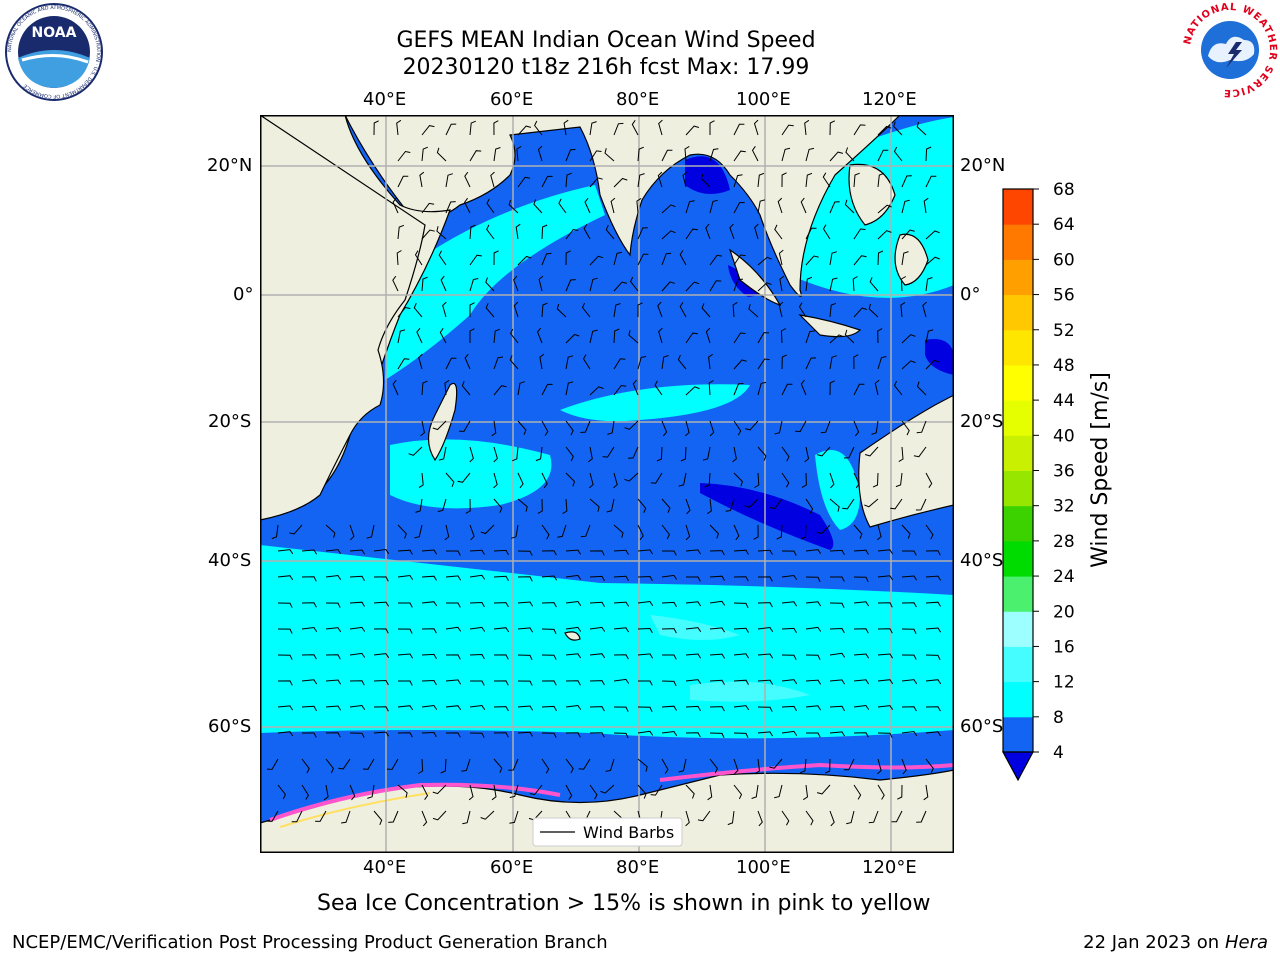  Describe the element at coordinates (1064, 683) in the screenshot. I see `colorbar-tick-label: 12` at that location.